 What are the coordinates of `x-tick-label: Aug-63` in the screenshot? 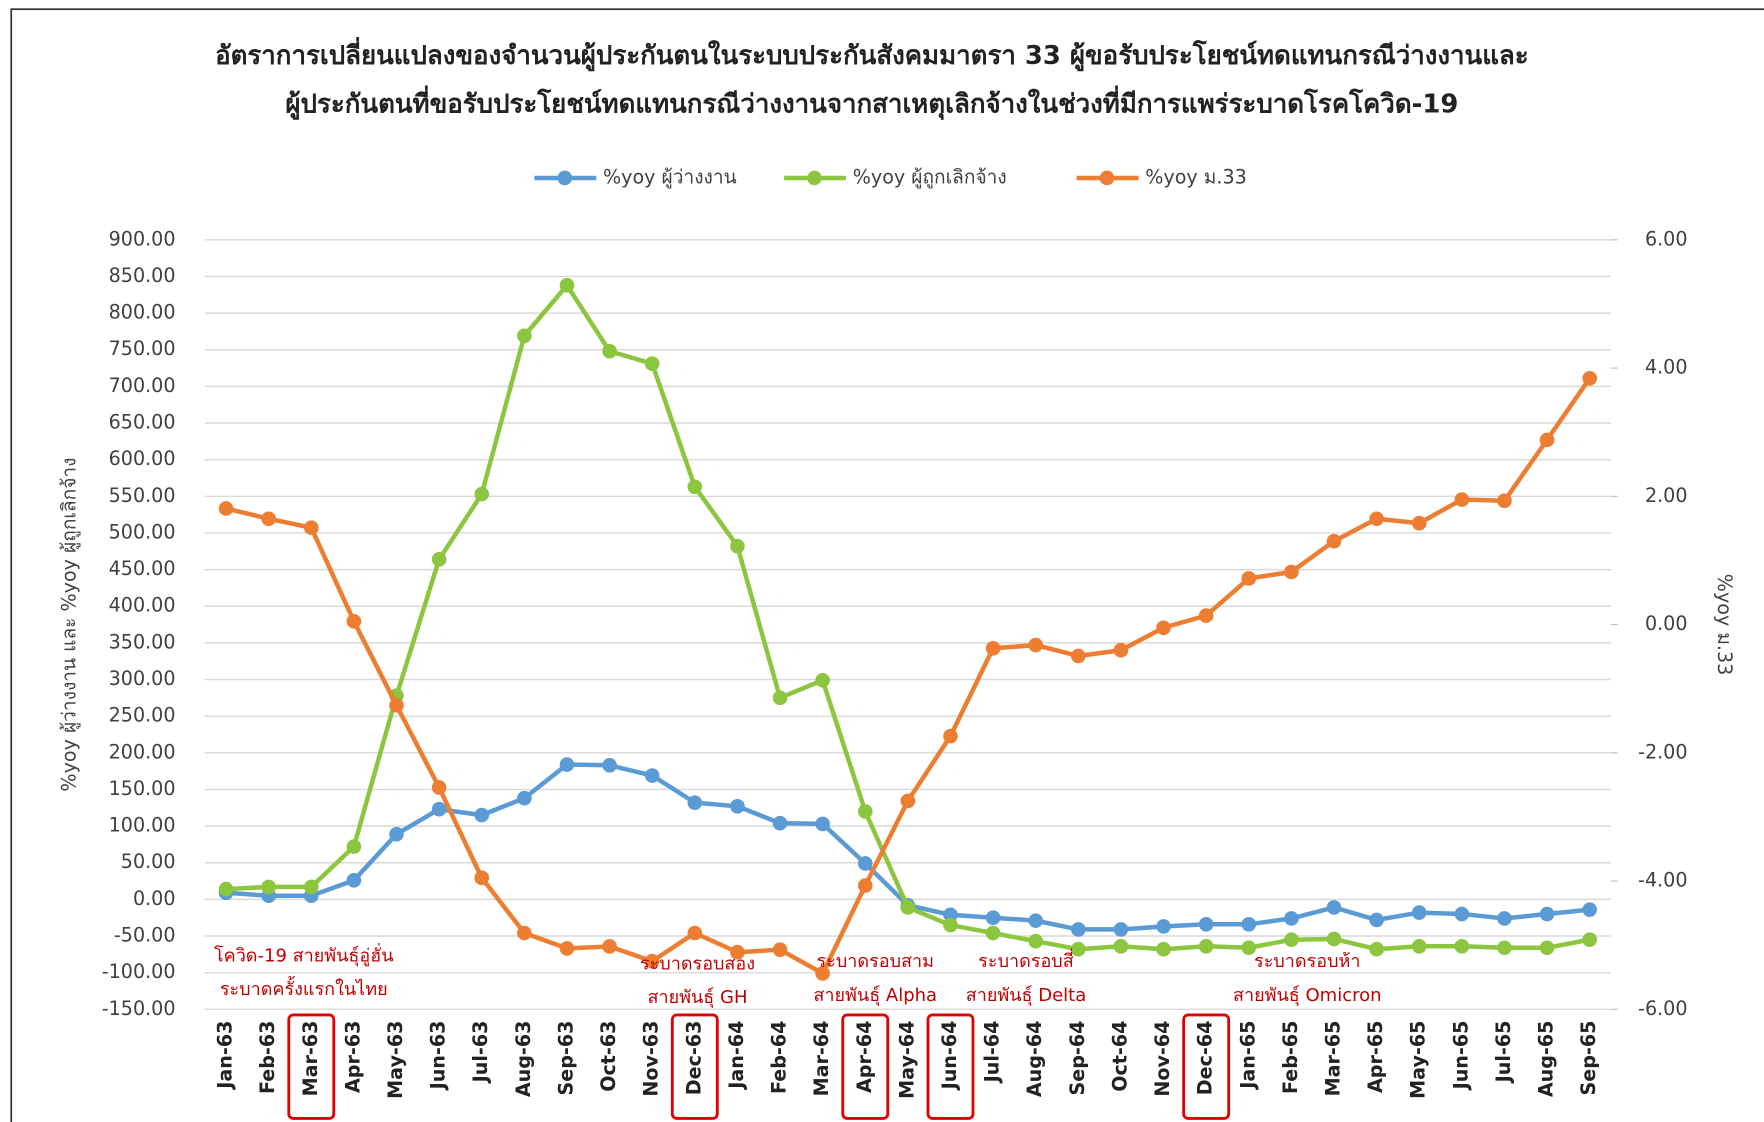 It's located at (523, 1059).